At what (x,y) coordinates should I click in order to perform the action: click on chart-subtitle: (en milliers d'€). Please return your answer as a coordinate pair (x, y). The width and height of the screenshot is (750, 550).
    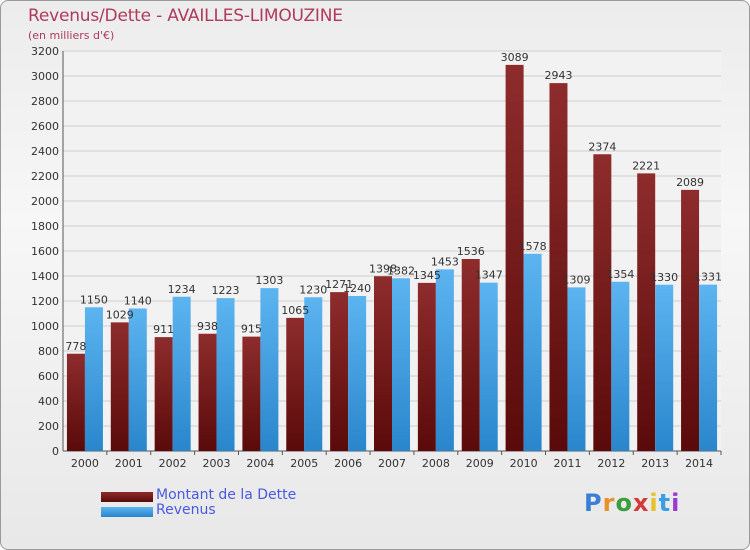
    Looking at the image, I should click on (71, 35).